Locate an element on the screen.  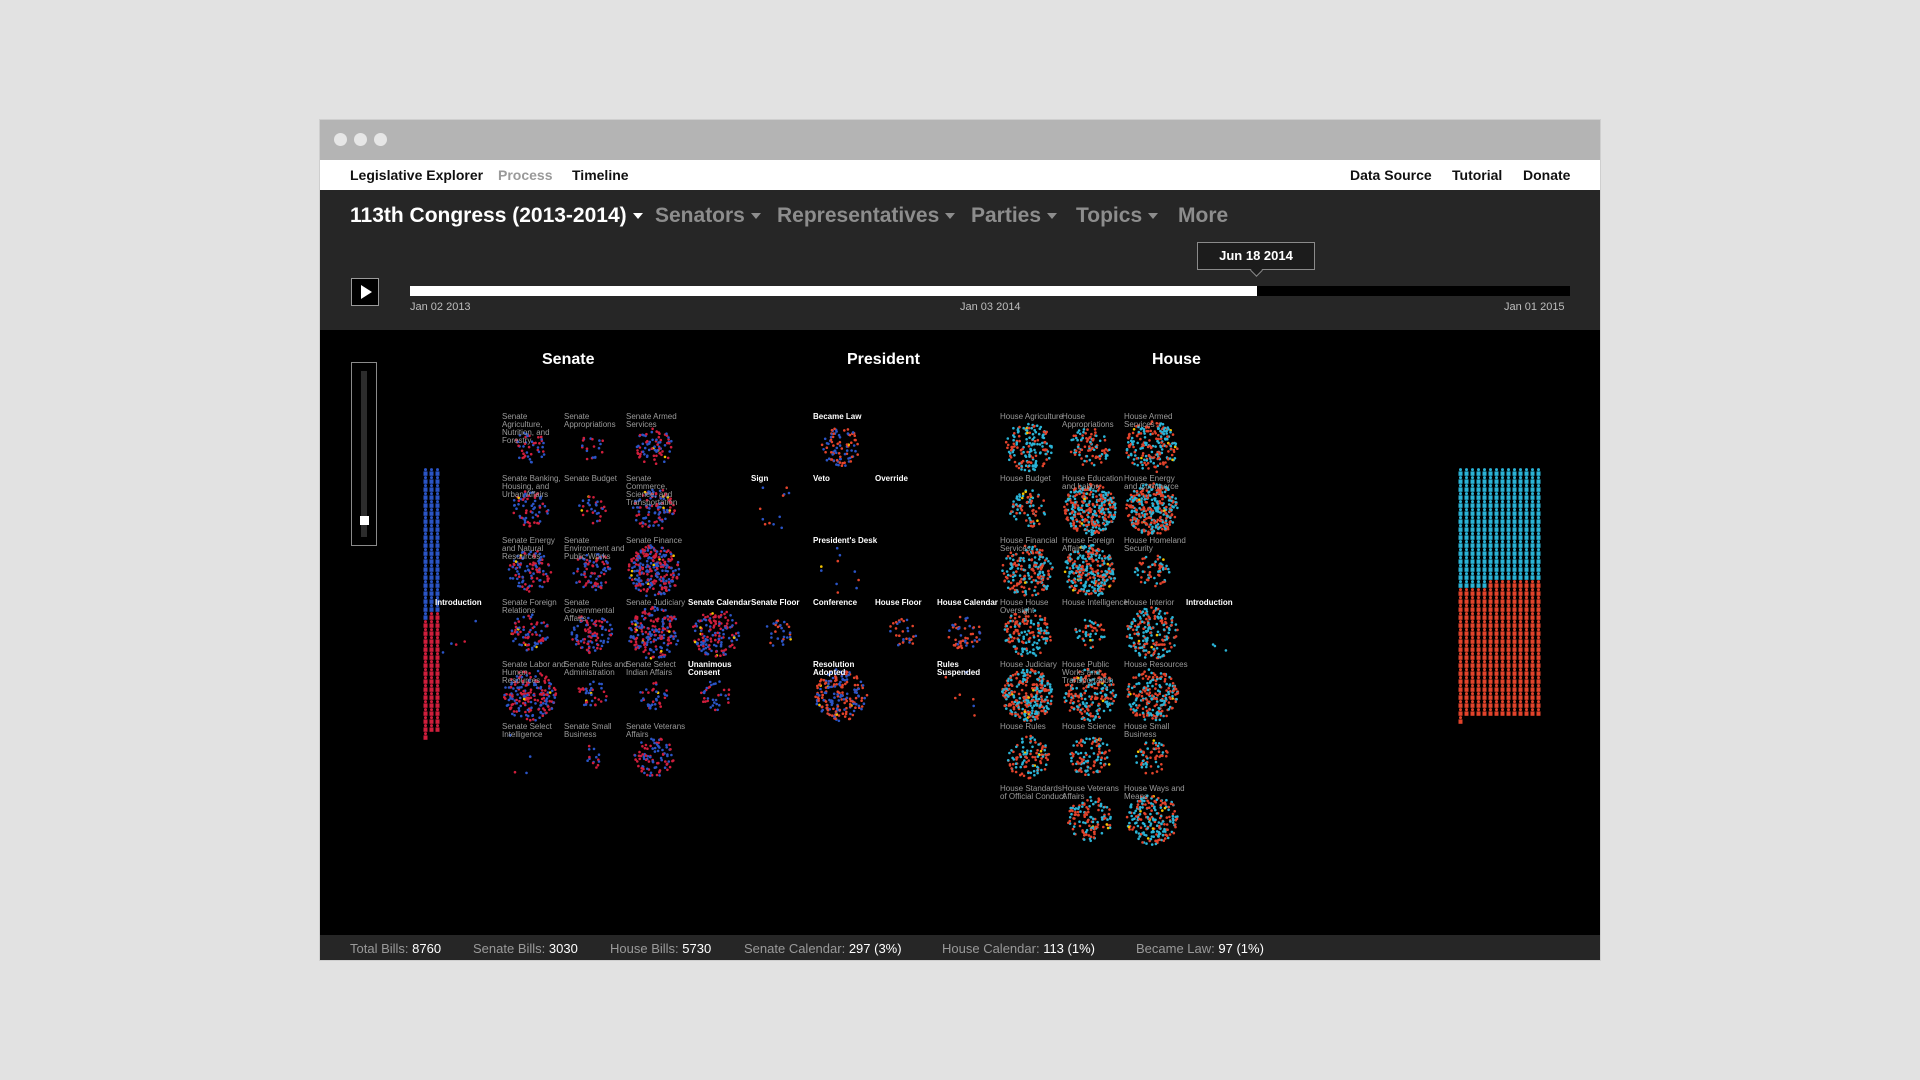
bill-cluster-s-commerce is located at coordinates (654, 507).